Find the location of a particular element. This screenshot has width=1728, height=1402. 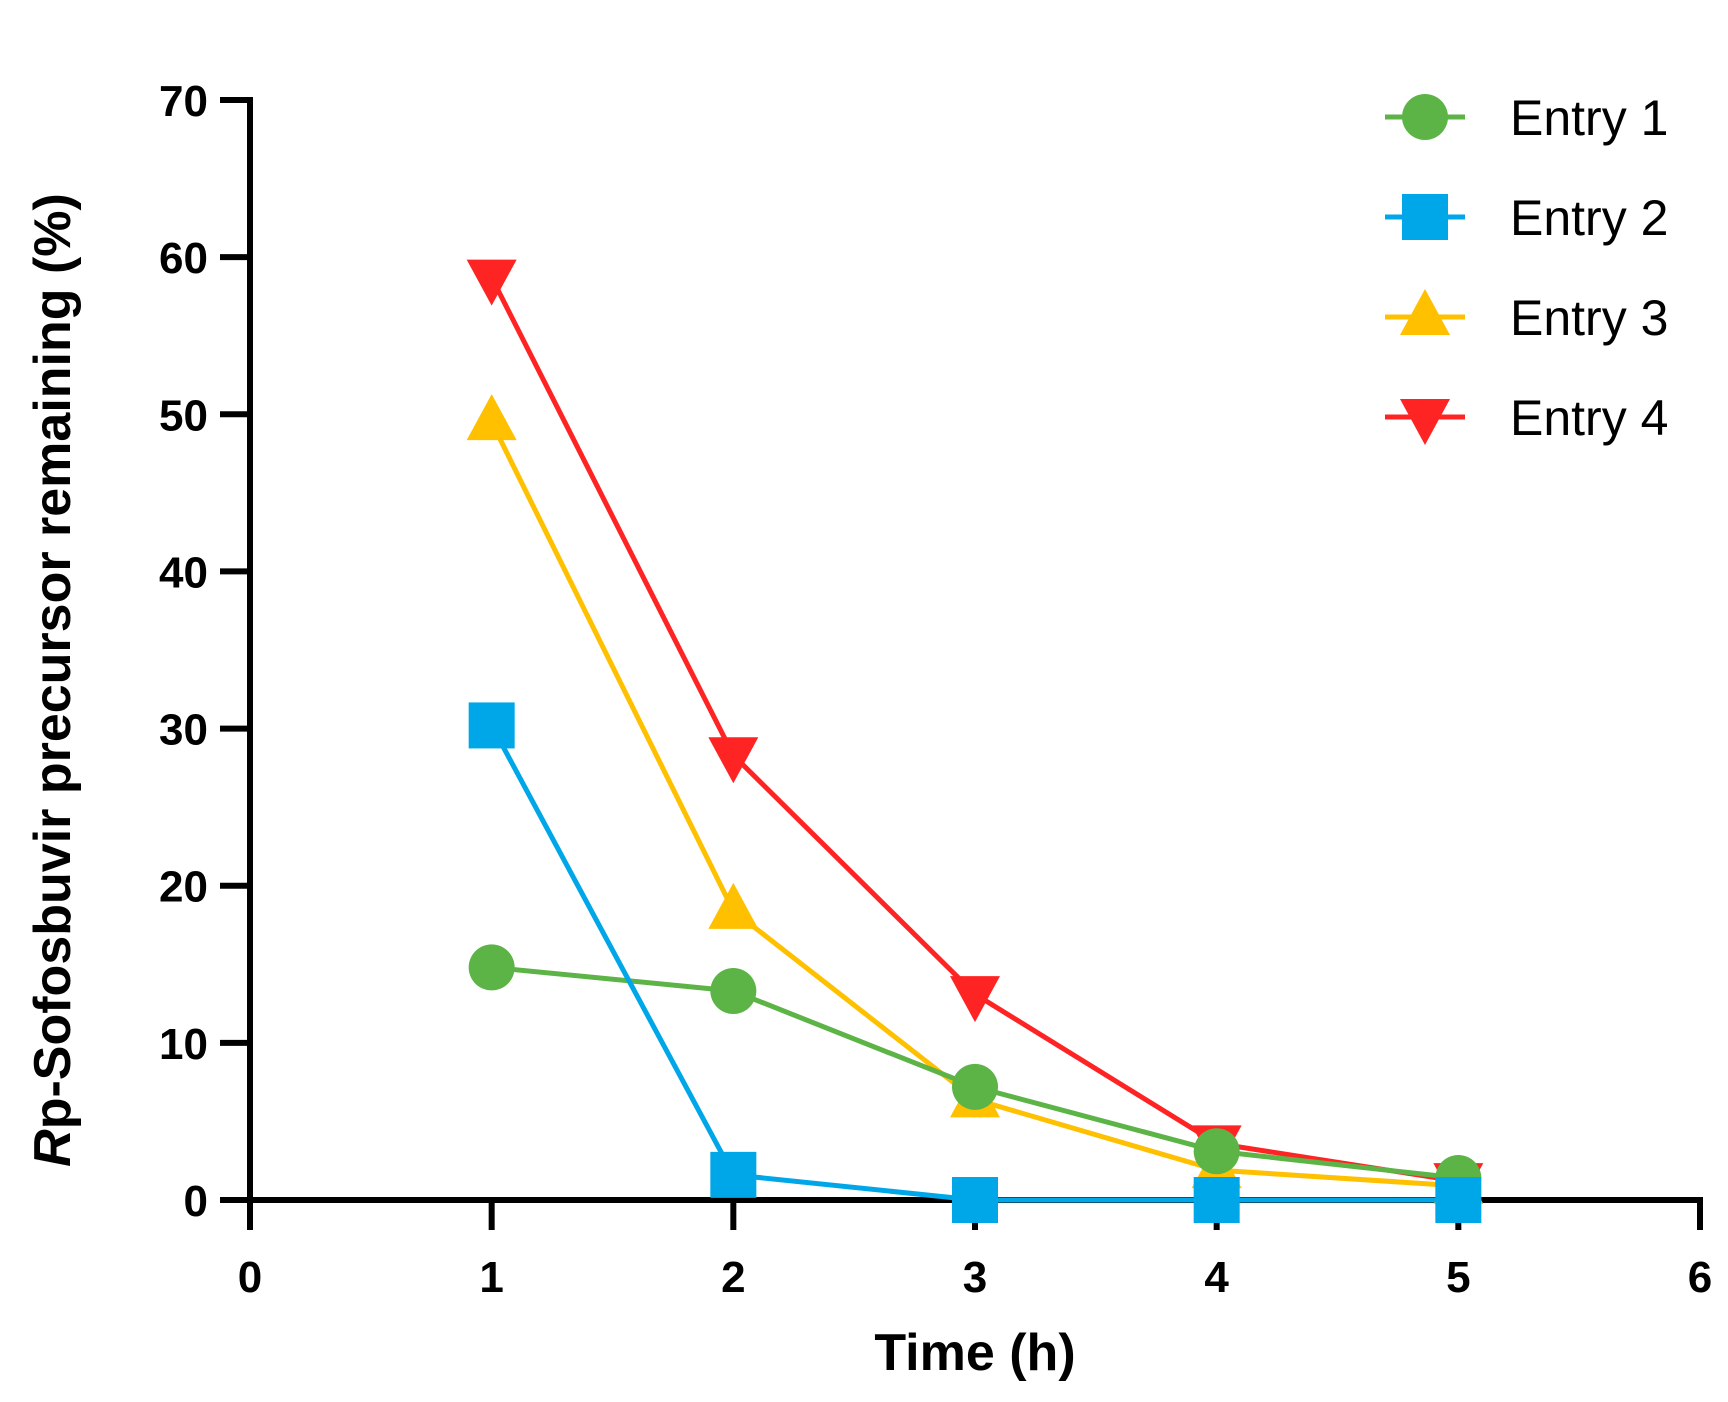

x-axis-title: Time (h) is located at coordinates (974, 1353).